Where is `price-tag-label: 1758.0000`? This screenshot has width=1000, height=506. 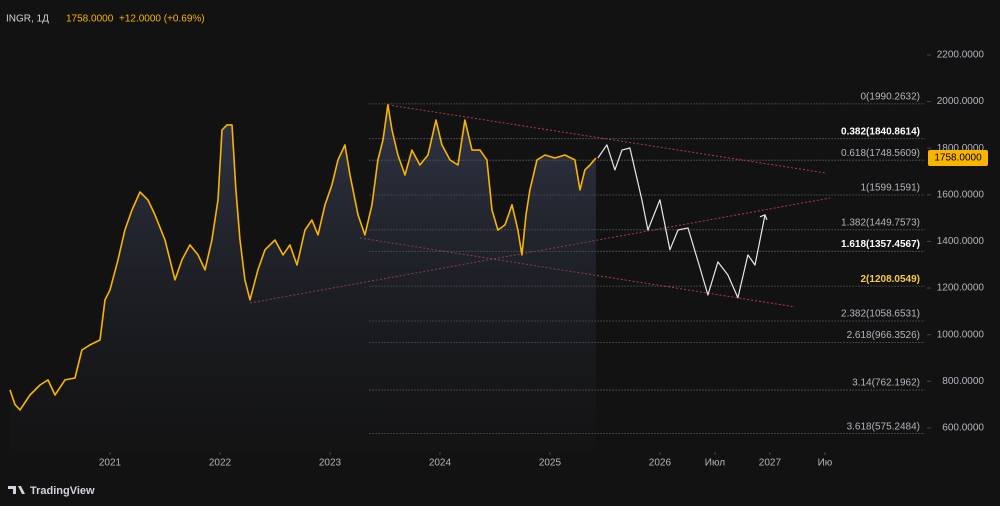
price-tag-label: 1758.0000 is located at coordinates (958, 158).